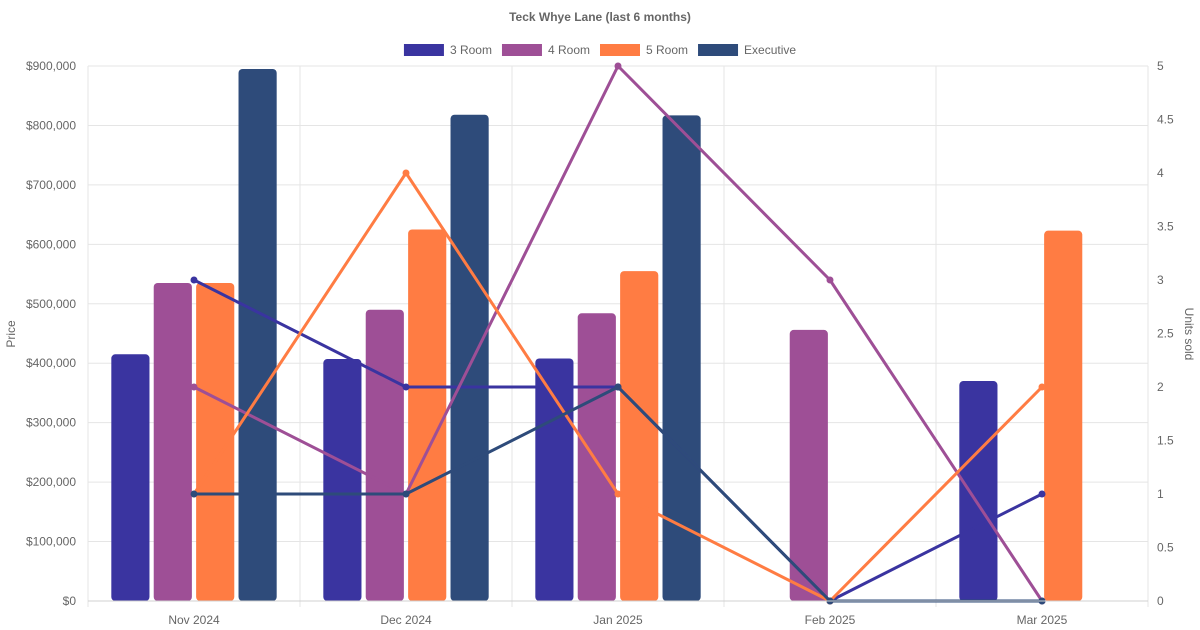 The width and height of the screenshot is (1200, 630). Describe the element at coordinates (51, 244) in the screenshot. I see `y-tick-label: $600,000` at that location.